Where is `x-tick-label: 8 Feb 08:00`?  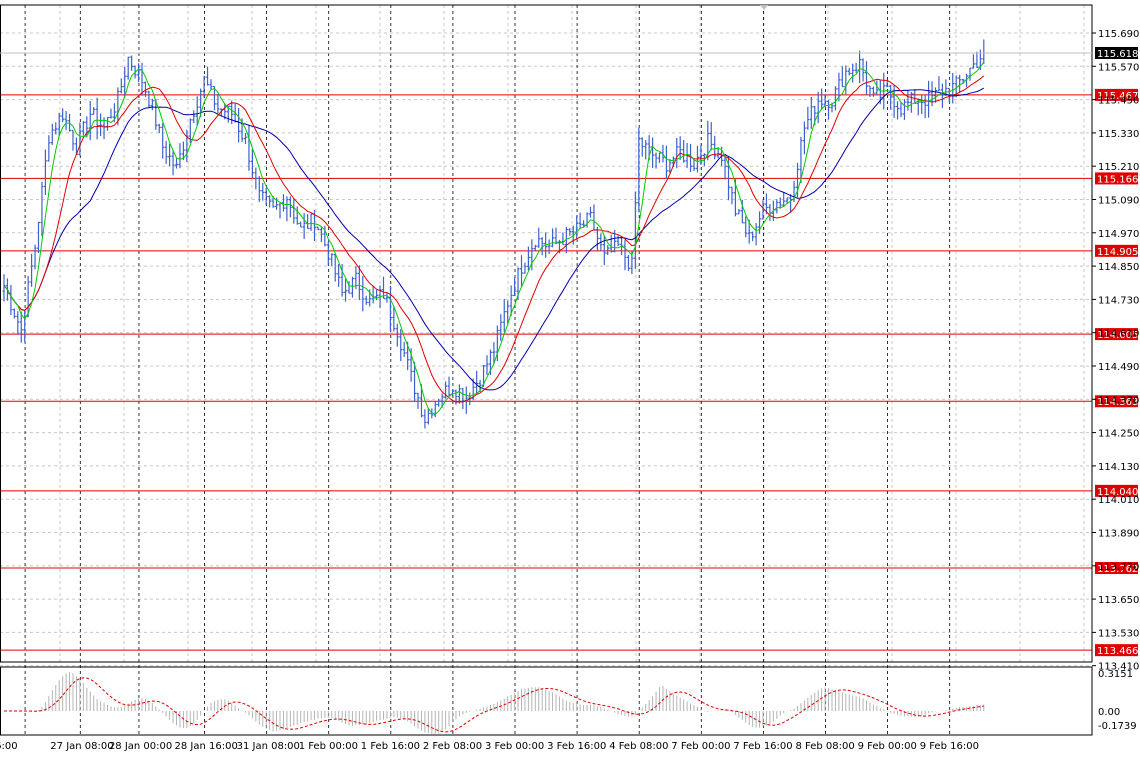 x-tick-label: 8 Feb 08:00 is located at coordinates (825, 746).